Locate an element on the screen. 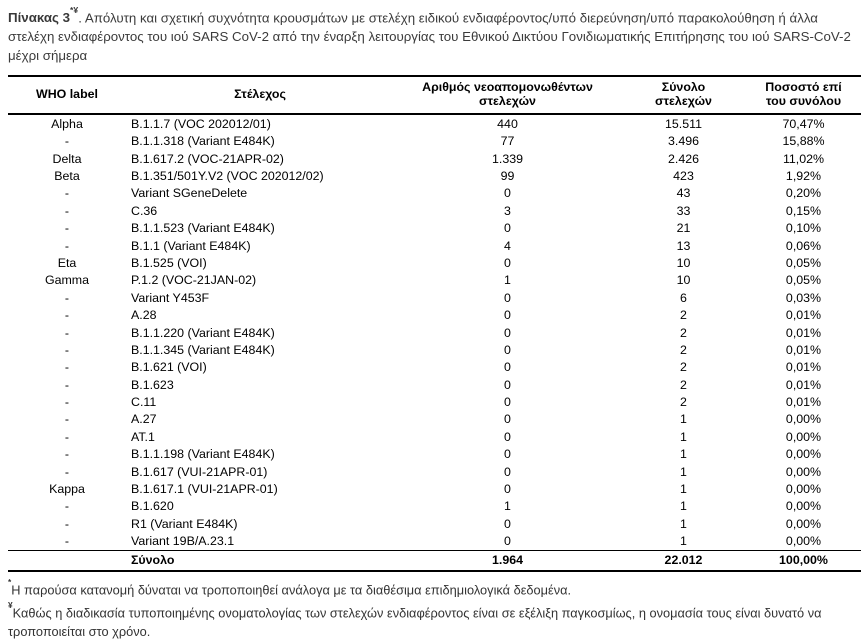 The width and height of the screenshot is (868, 642). total-strains-cell: 2 is located at coordinates (683, 402).